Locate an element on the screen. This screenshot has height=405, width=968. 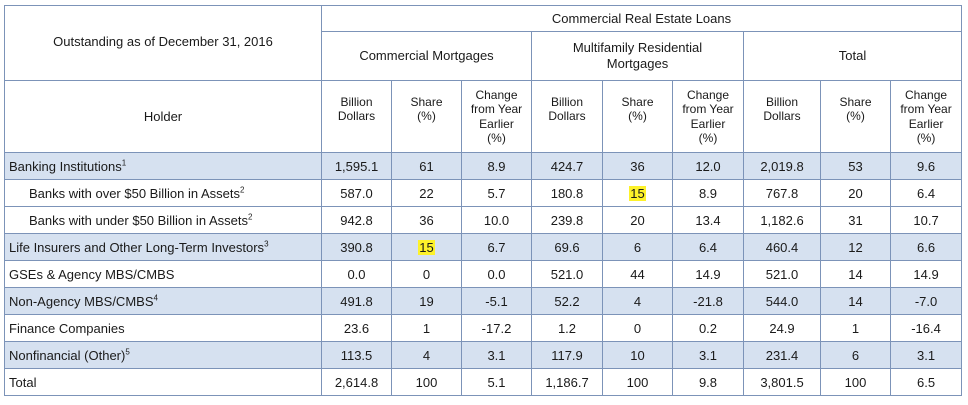
value-cell: 14.9 is located at coordinates (708, 274).